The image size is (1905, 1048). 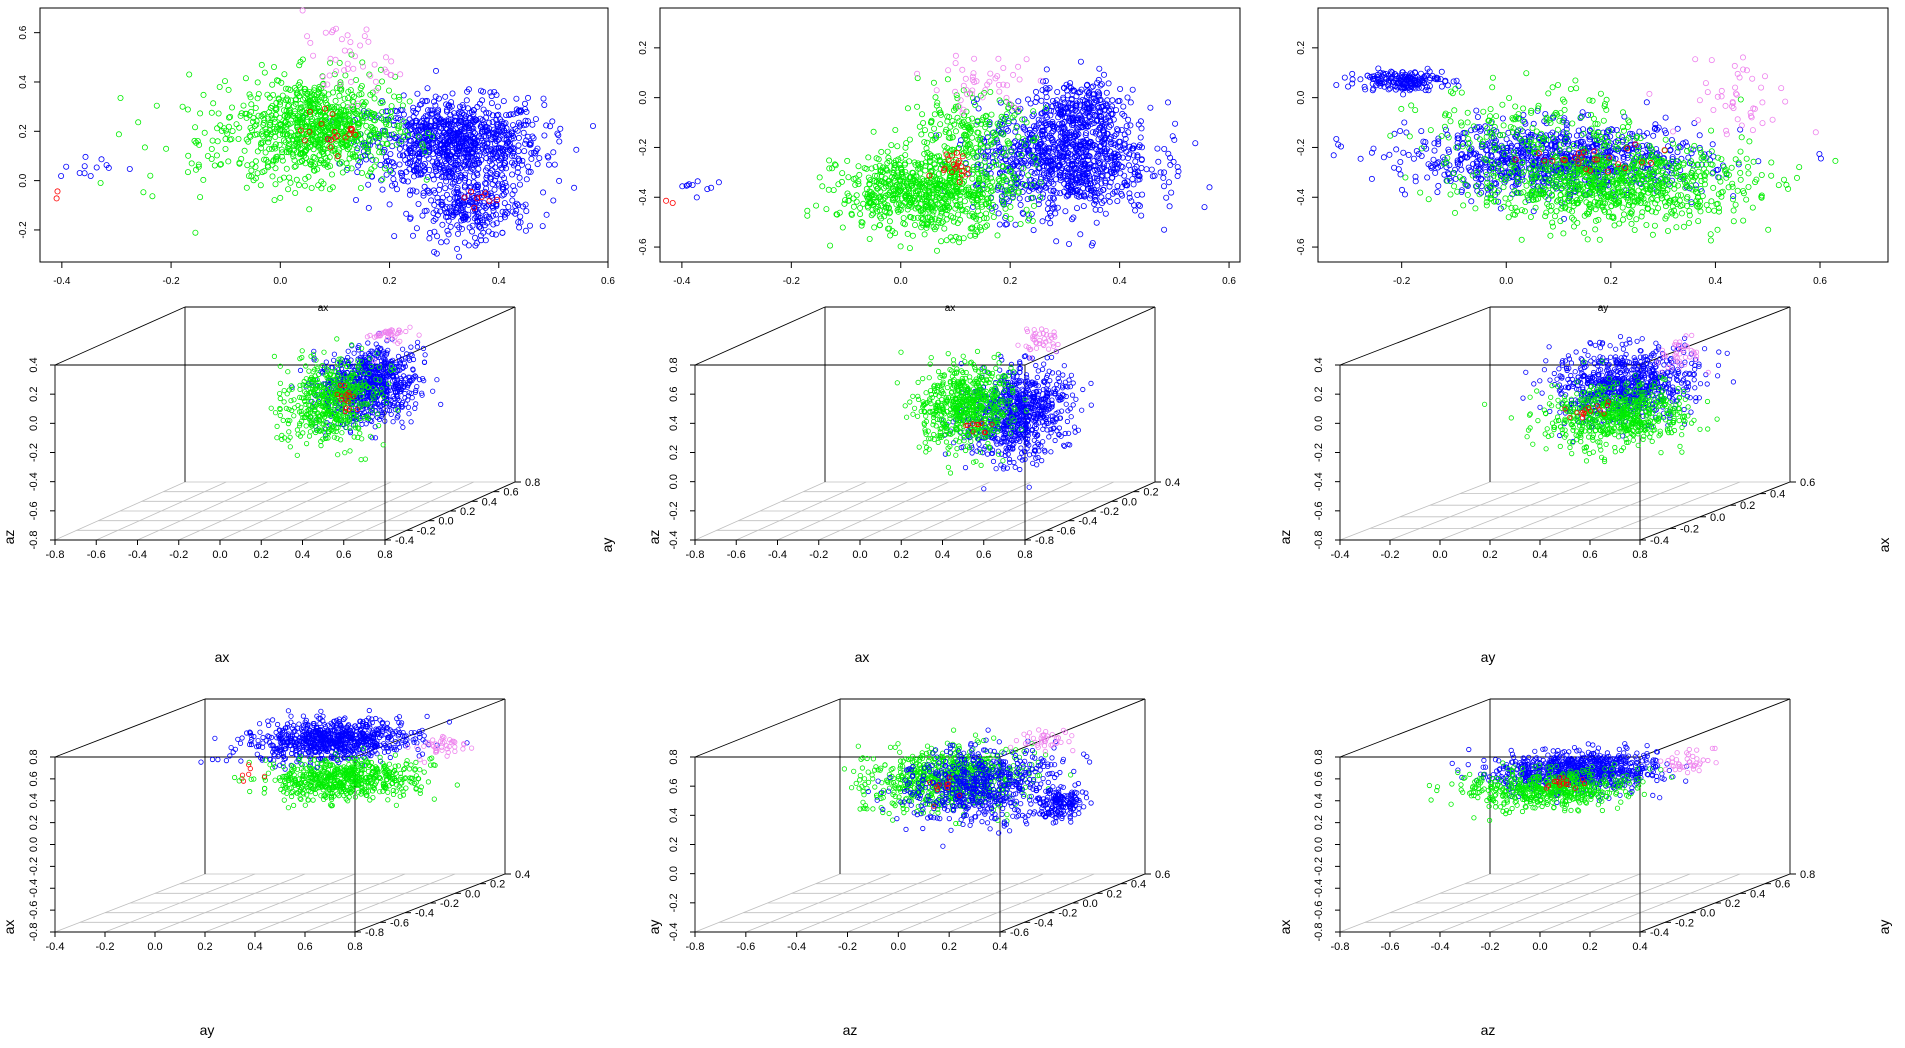 I want to click on x-tick-label: 0.2, so click(x=1611, y=281).